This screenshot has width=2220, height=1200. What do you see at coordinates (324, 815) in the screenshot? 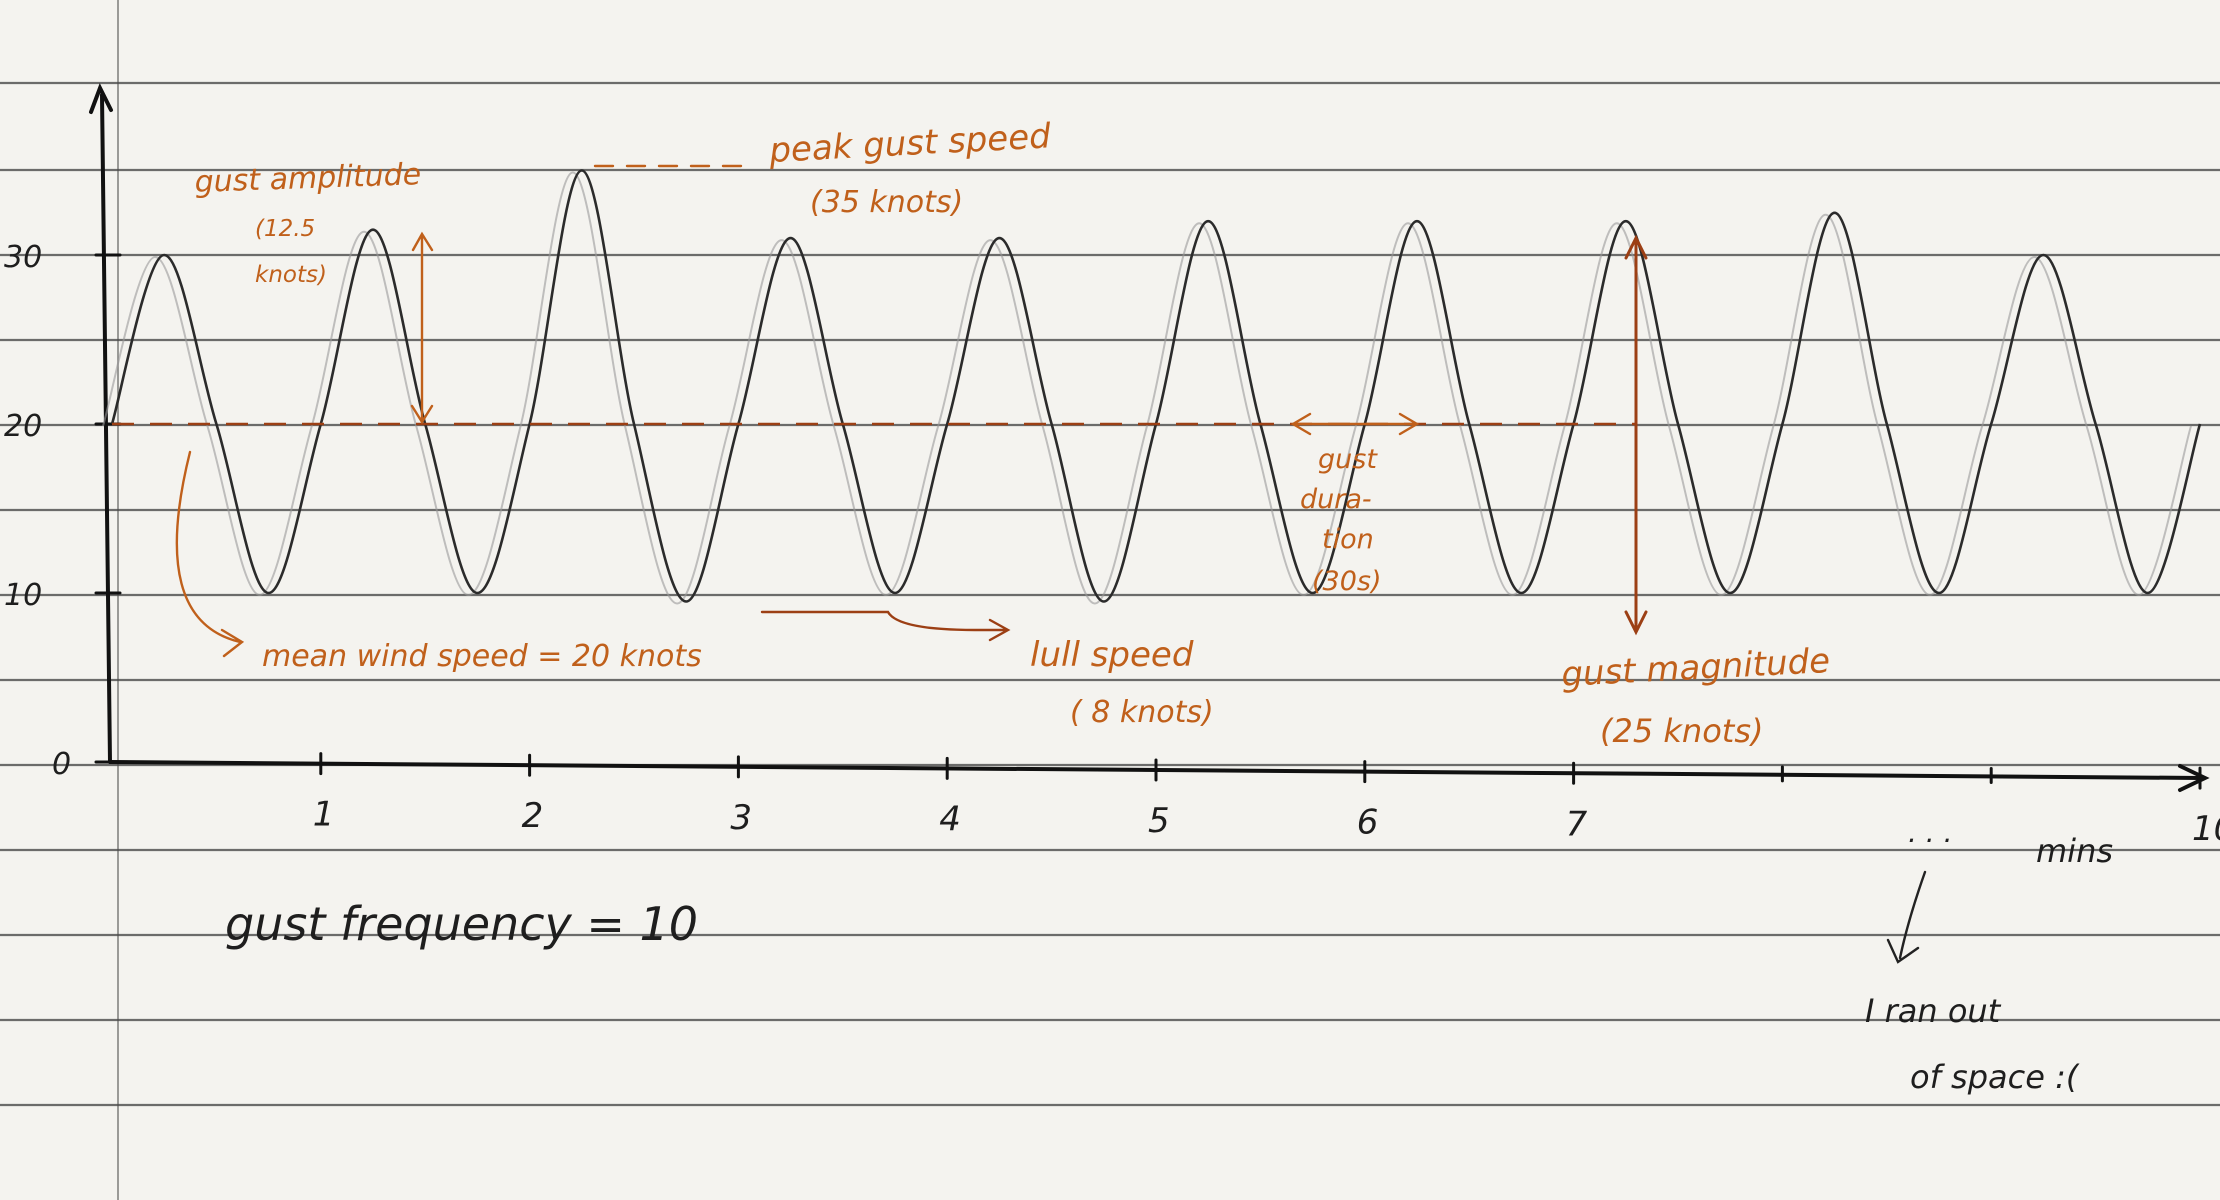
I see `x-tick-label: 1` at bounding box center [324, 815].